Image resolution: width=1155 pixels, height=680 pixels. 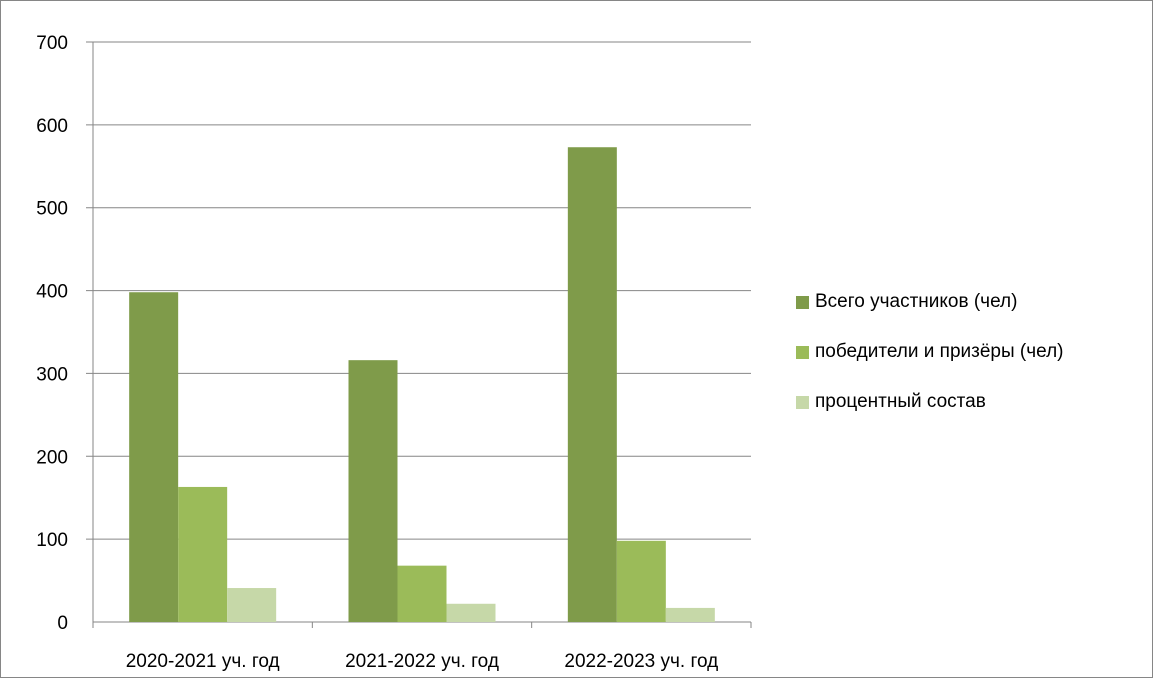 What do you see at coordinates (52, 43) in the screenshot?
I see `y-tick-label: 700` at bounding box center [52, 43].